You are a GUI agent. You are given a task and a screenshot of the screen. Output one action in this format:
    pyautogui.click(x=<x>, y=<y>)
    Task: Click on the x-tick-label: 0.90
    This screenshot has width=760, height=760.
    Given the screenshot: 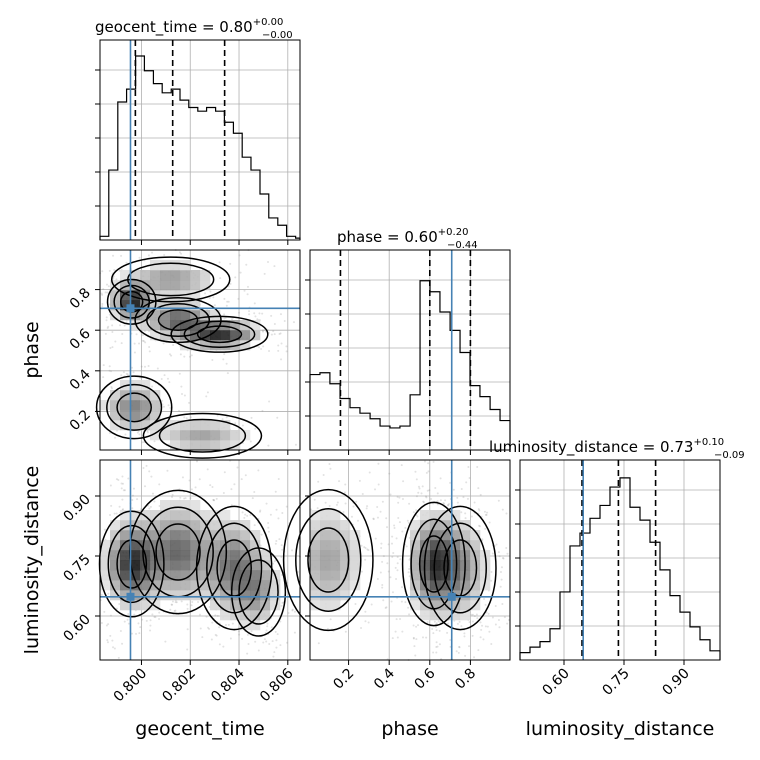 What is the action you would take?
    pyautogui.click(x=675, y=682)
    